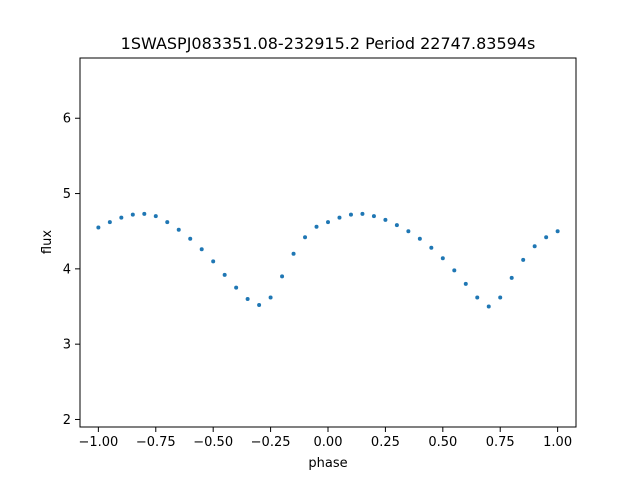 Image resolution: width=640 pixels, height=480 pixels. What do you see at coordinates (71, 270) in the screenshot?
I see `y-axis: 2 3 4 5 6` at bounding box center [71, 270].